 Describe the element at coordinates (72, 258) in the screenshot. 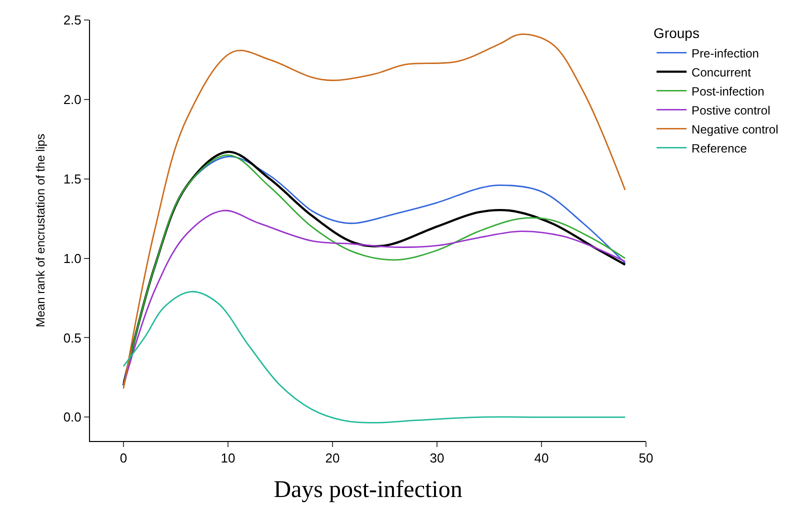

I see `y-tick-label: 1.0` at that location.